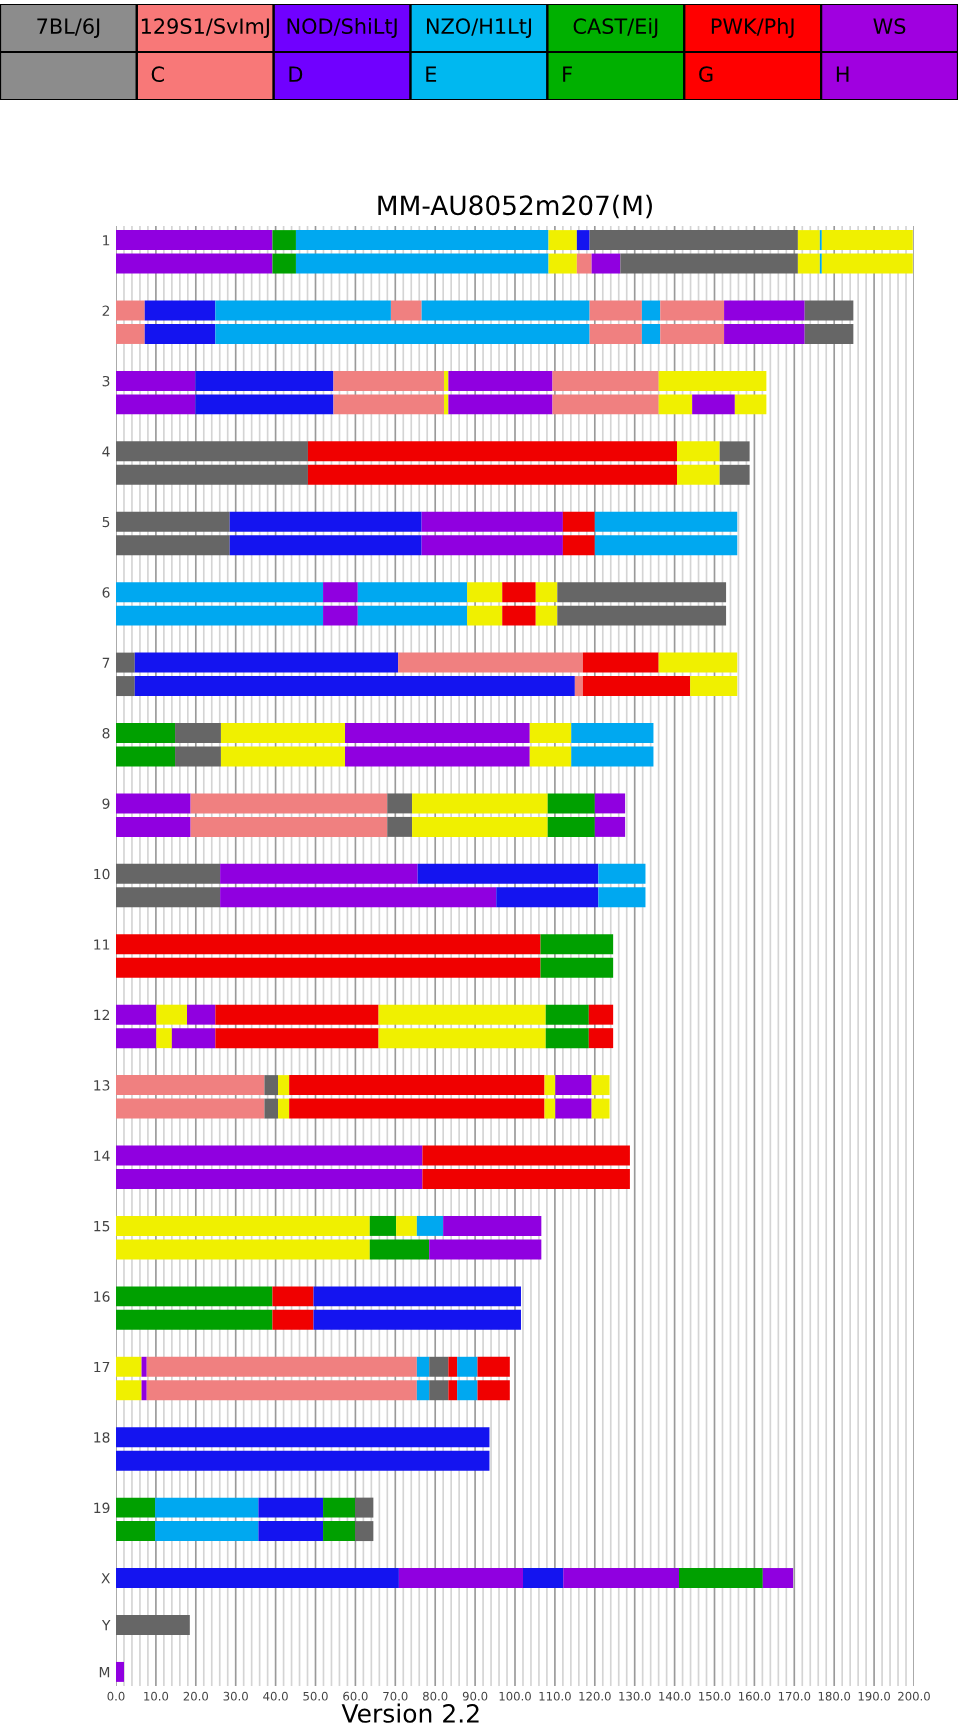 The width and height of the screenshot is (958, 1732). Describe the element at coordinates (205, 28) in the screenshot. I see `category-label: 129S1/SvImJ` at that location.